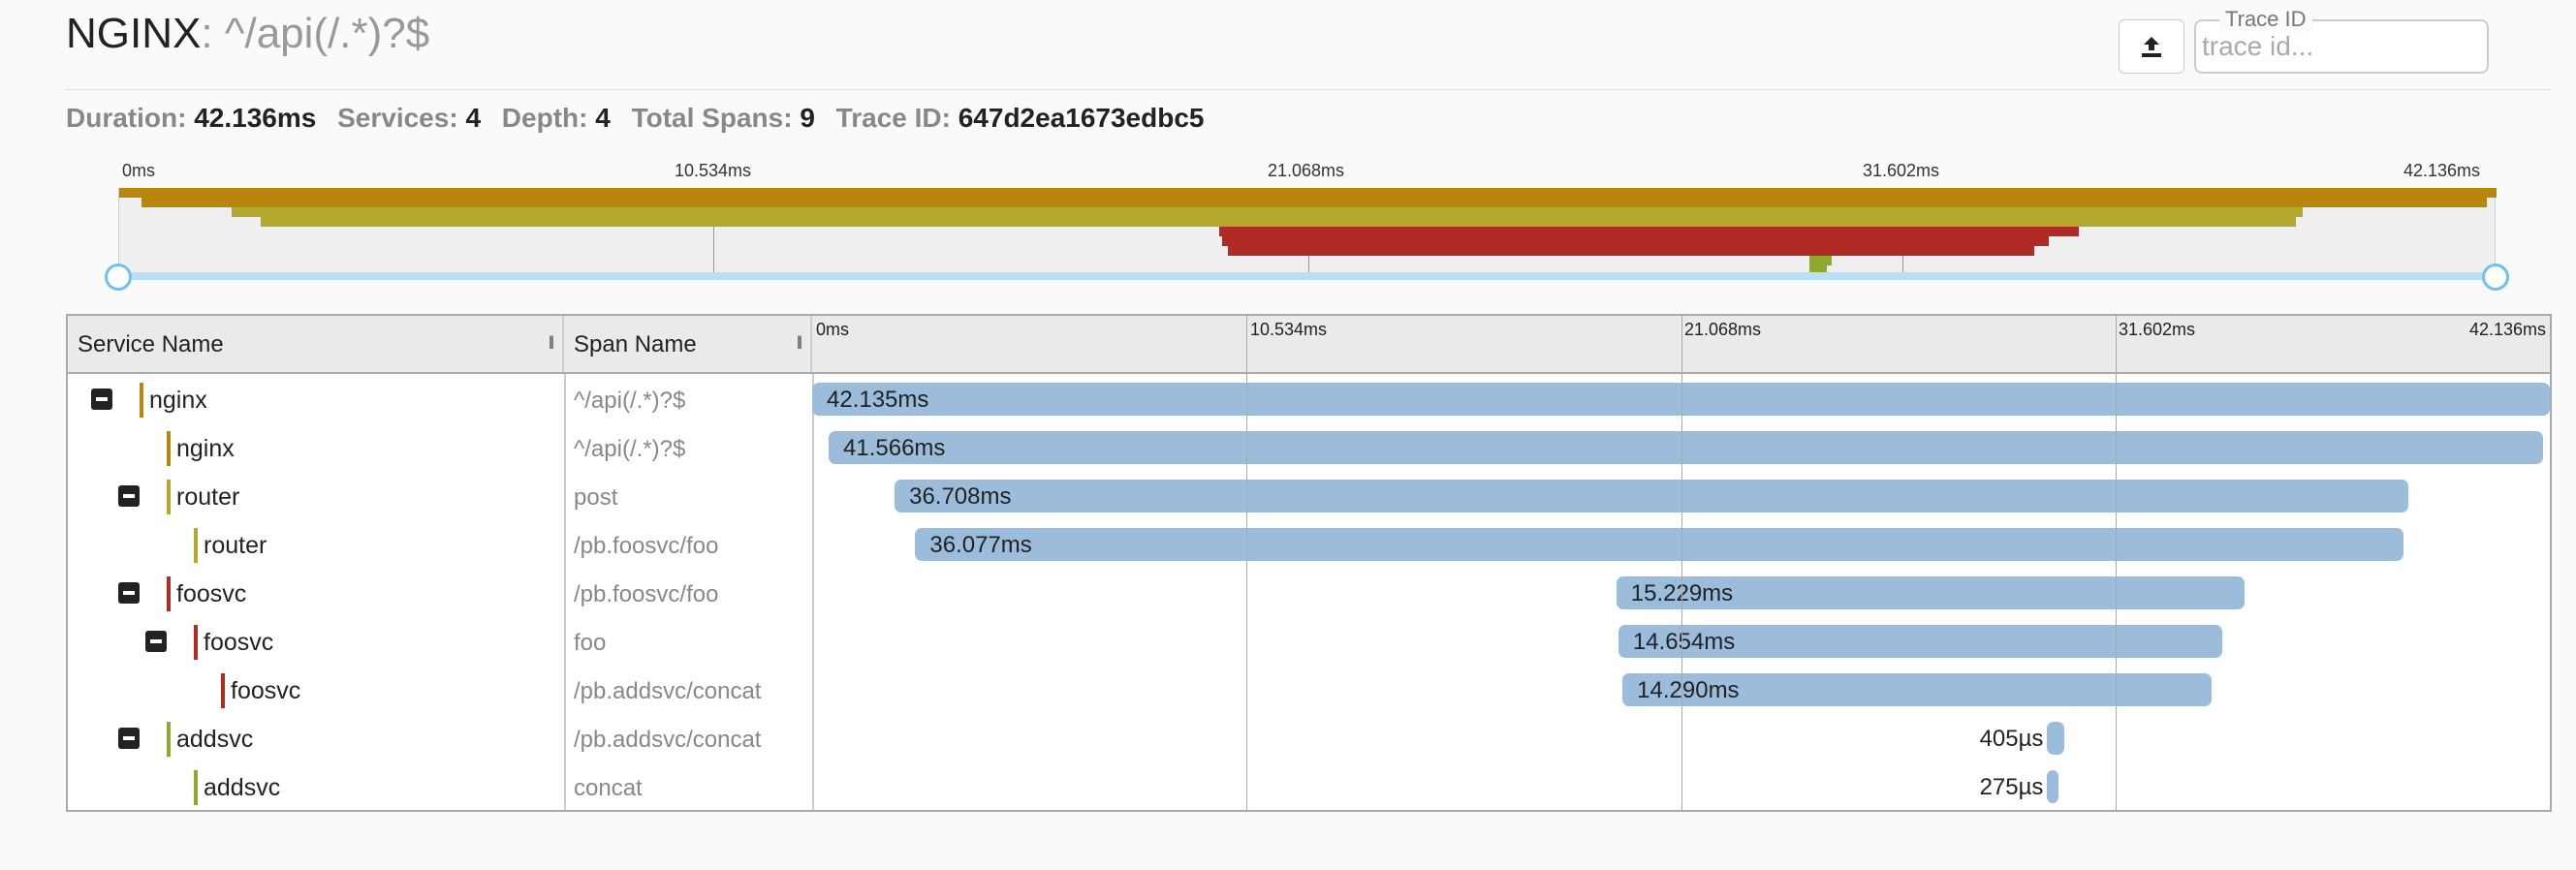 This screenshot has width=2576, height=870. Describe the element at coordinates (1306, 170) in the screenshot. I see `minimap-tick: 21.068ms` at that location.